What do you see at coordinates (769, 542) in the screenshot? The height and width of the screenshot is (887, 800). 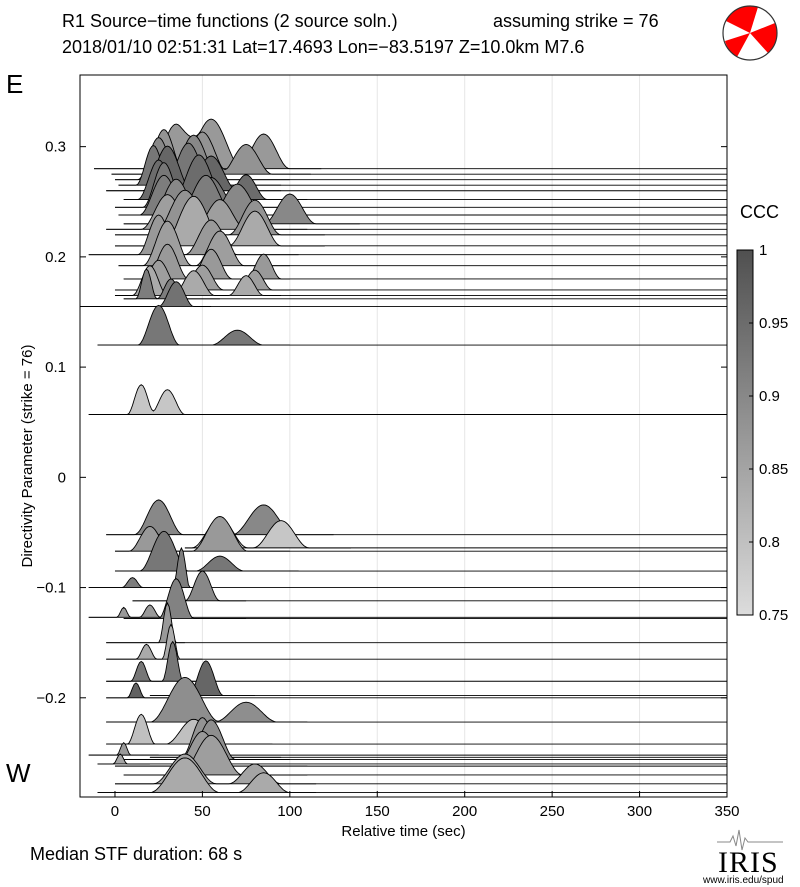 I see `colorbar-tick-label: 0.8` at bounding box center [769, 542].